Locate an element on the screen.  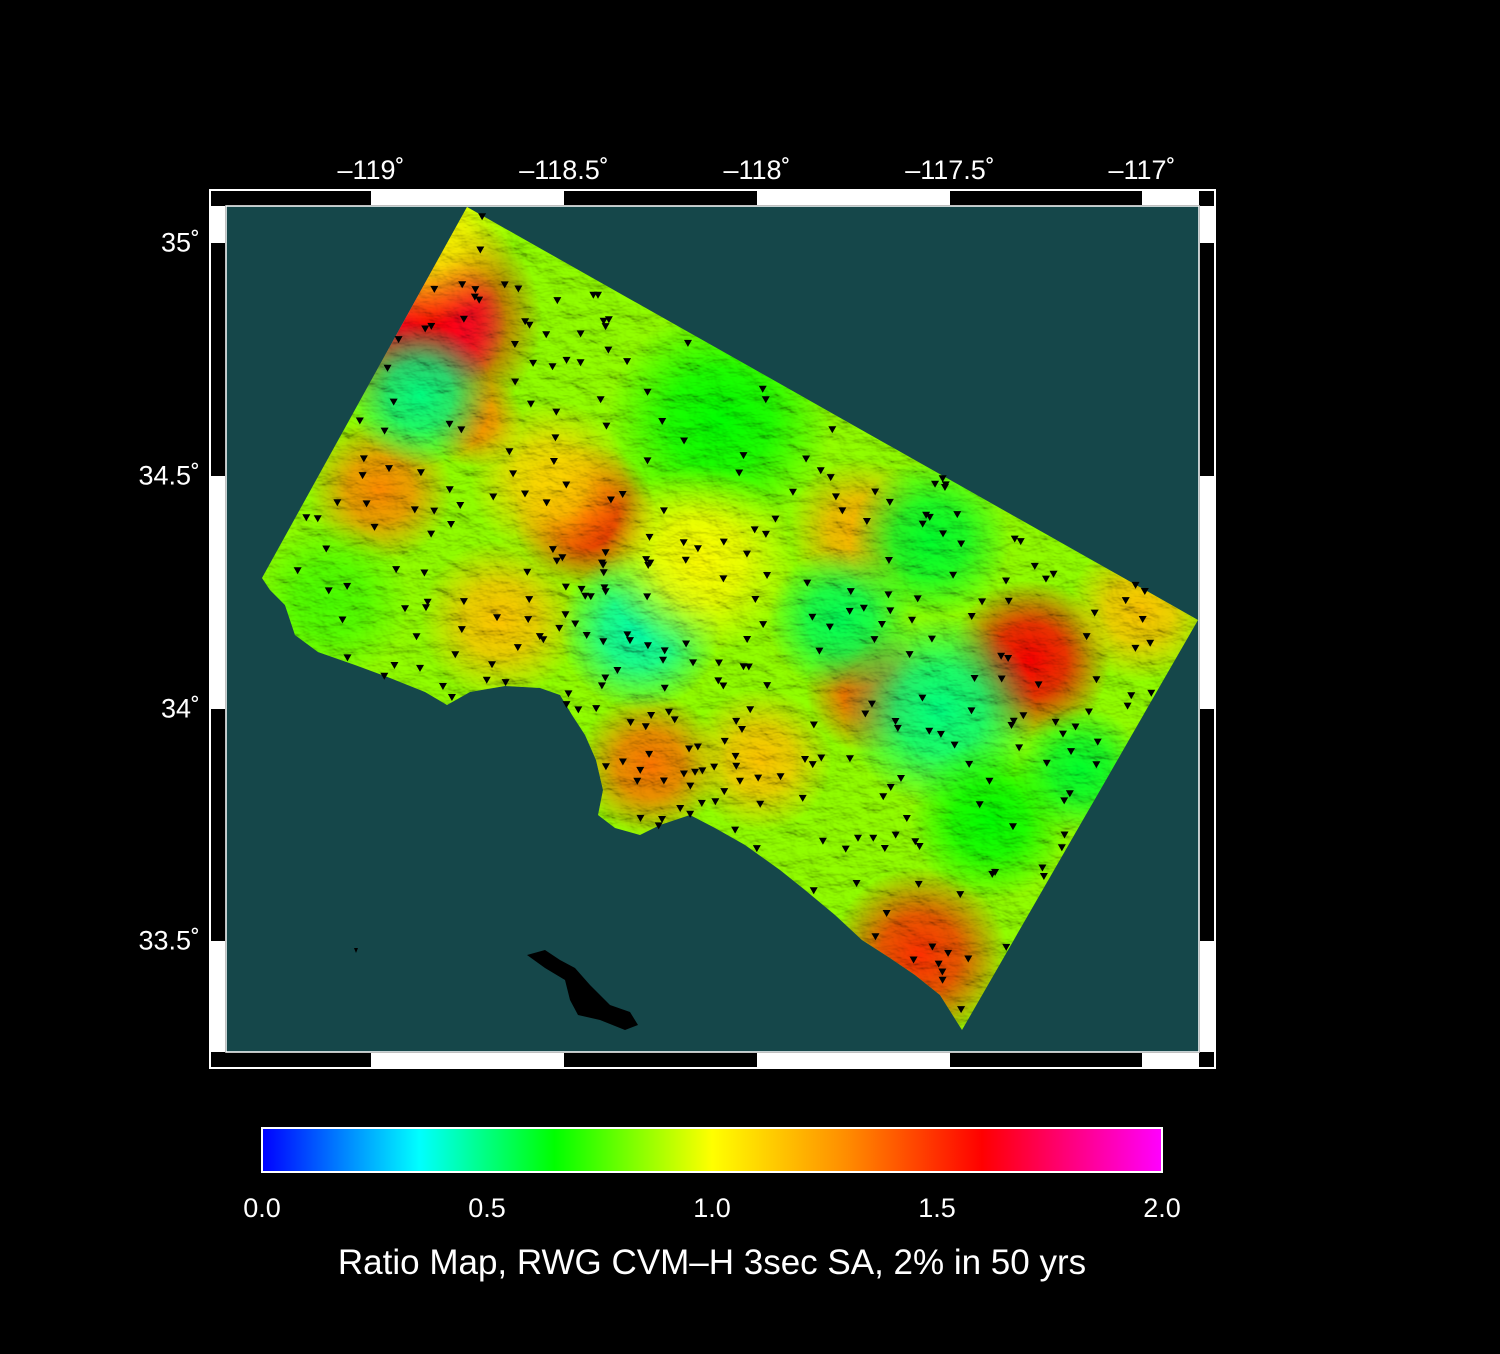
y-tick-label: 34.5˚ is located at coordinates (169, 475).